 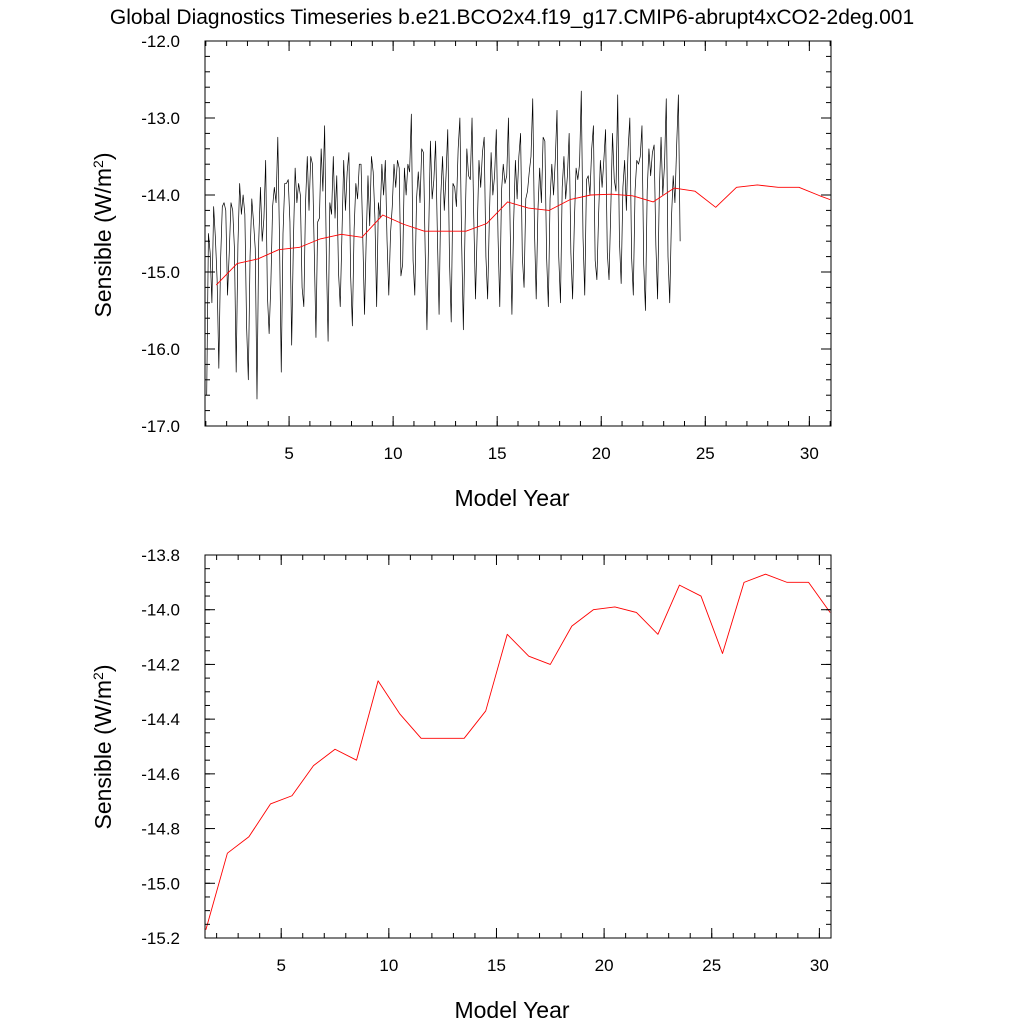 What do you see at coordinates (160, 719) in the screenshot?
I see `y-tick-label: -14.4` at bounding box center [160, 719].